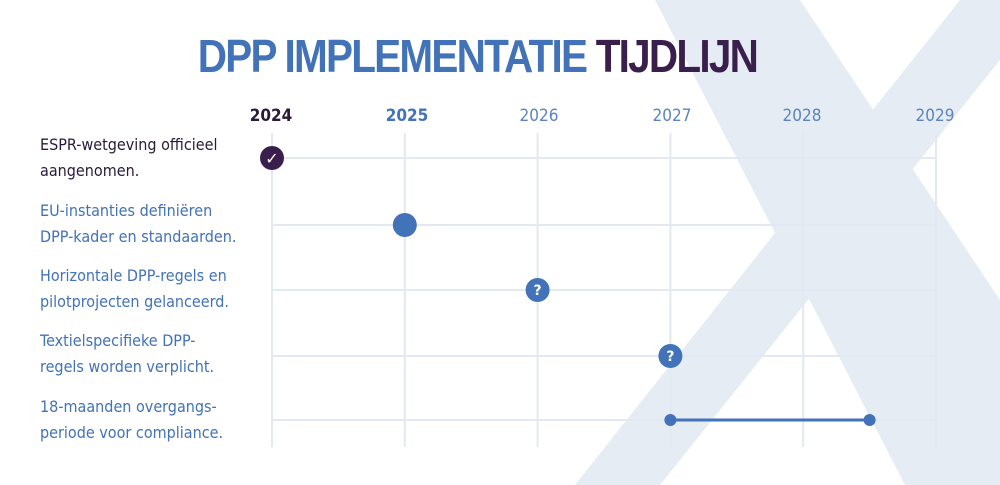 Image resolution: width=1000 pixels, height=485 pixels. Describe the element at coordinates (127, 366) in the screenshot. I see `event-label-line: regels worden verplicht.` at that location.